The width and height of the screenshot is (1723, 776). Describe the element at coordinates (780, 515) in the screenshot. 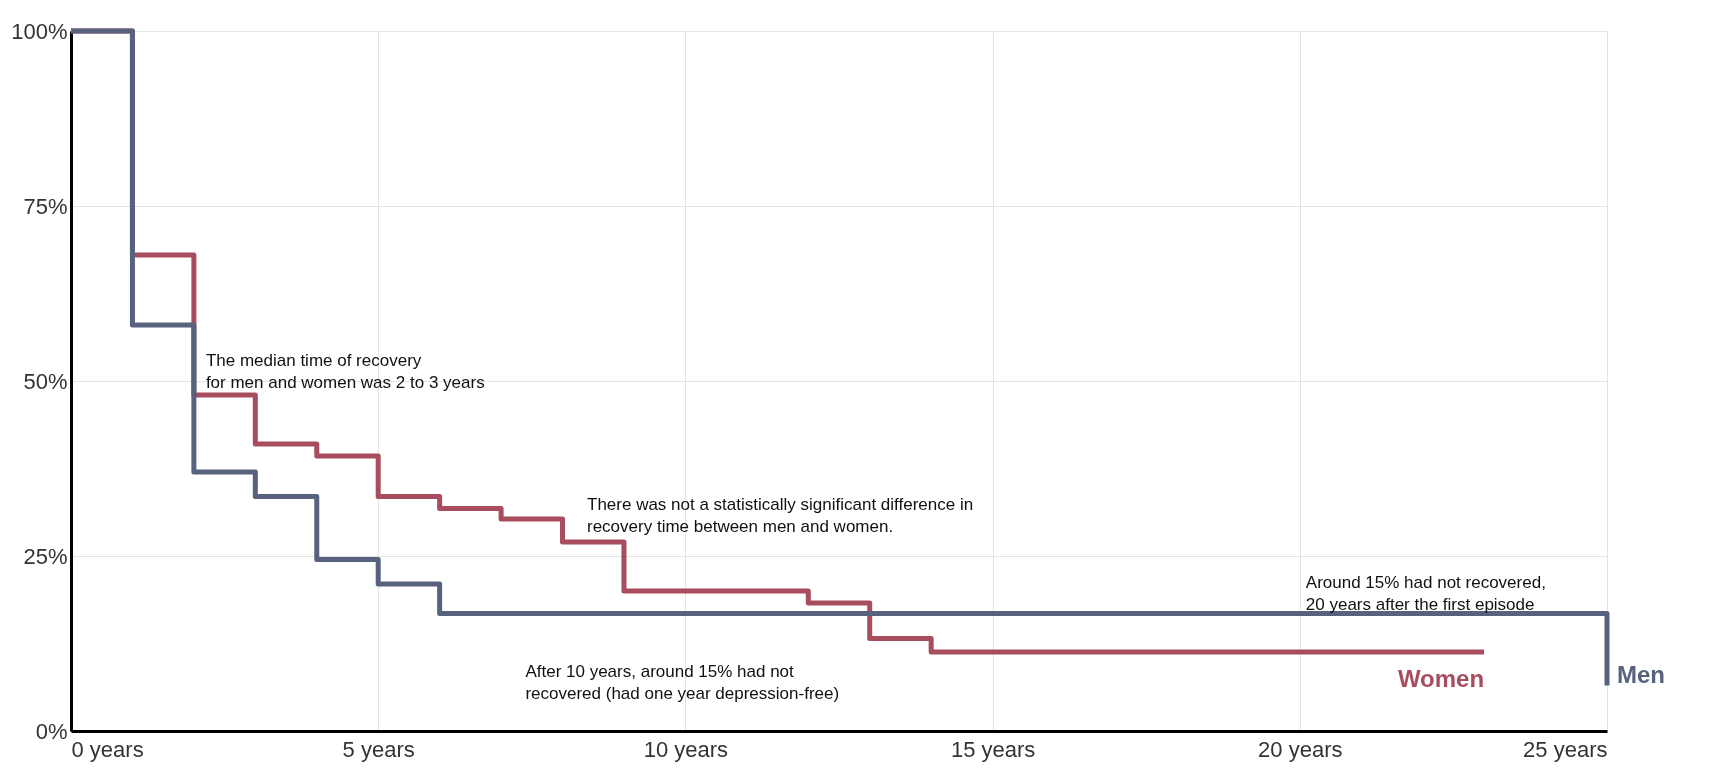

I see `annotation: There was not a statistically significant difference in recovery time between men and women.` at that location.